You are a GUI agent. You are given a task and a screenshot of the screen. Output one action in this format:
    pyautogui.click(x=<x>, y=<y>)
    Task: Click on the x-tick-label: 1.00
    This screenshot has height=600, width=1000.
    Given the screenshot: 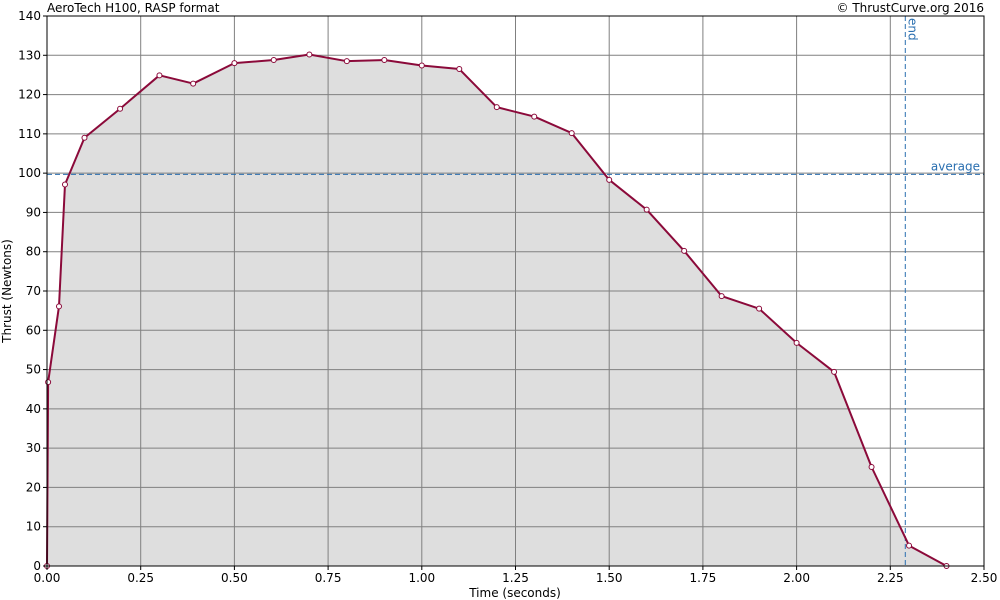 What is the action you would take?
    pyautogui.click(x=421, y=578)
    